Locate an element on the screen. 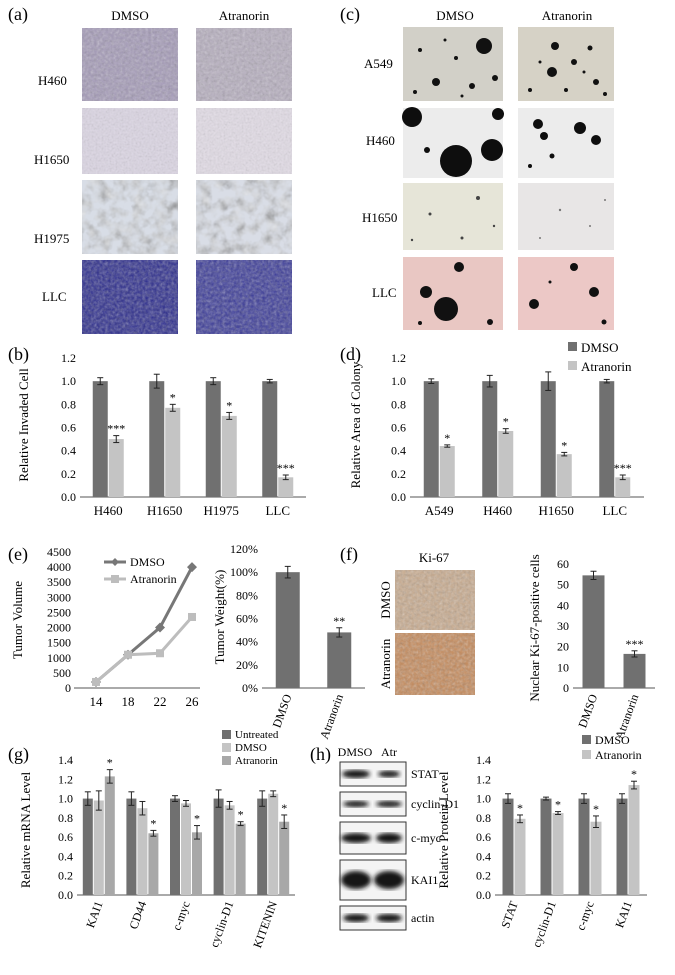 This screenshot has width=675, height=975. y-tick-label: 0.8 is located at coordinates (68, 404).